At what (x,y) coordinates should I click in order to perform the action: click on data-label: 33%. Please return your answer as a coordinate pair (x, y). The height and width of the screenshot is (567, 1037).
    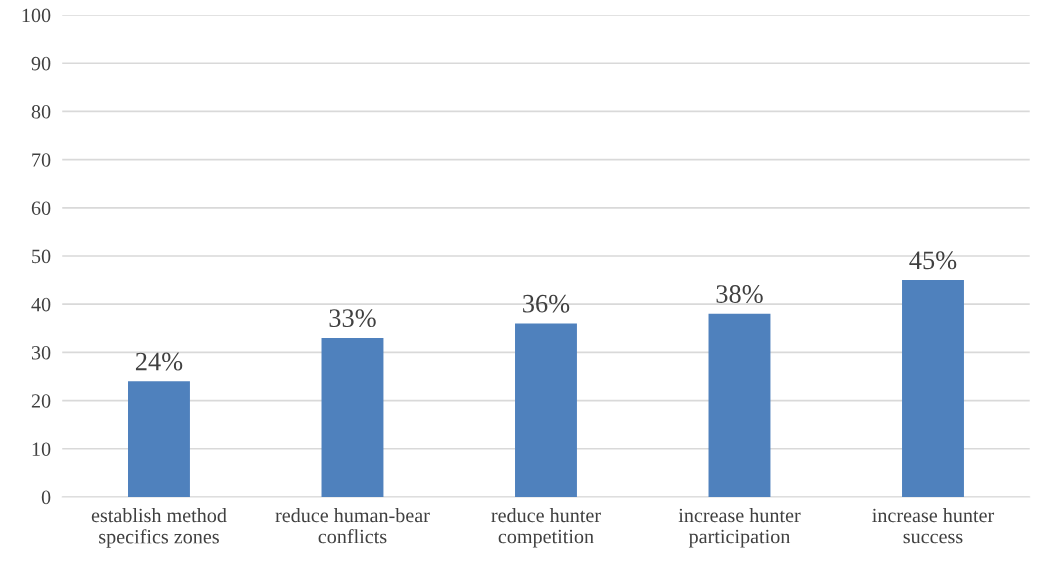
    Looking at the image, I should click on (352, 318).